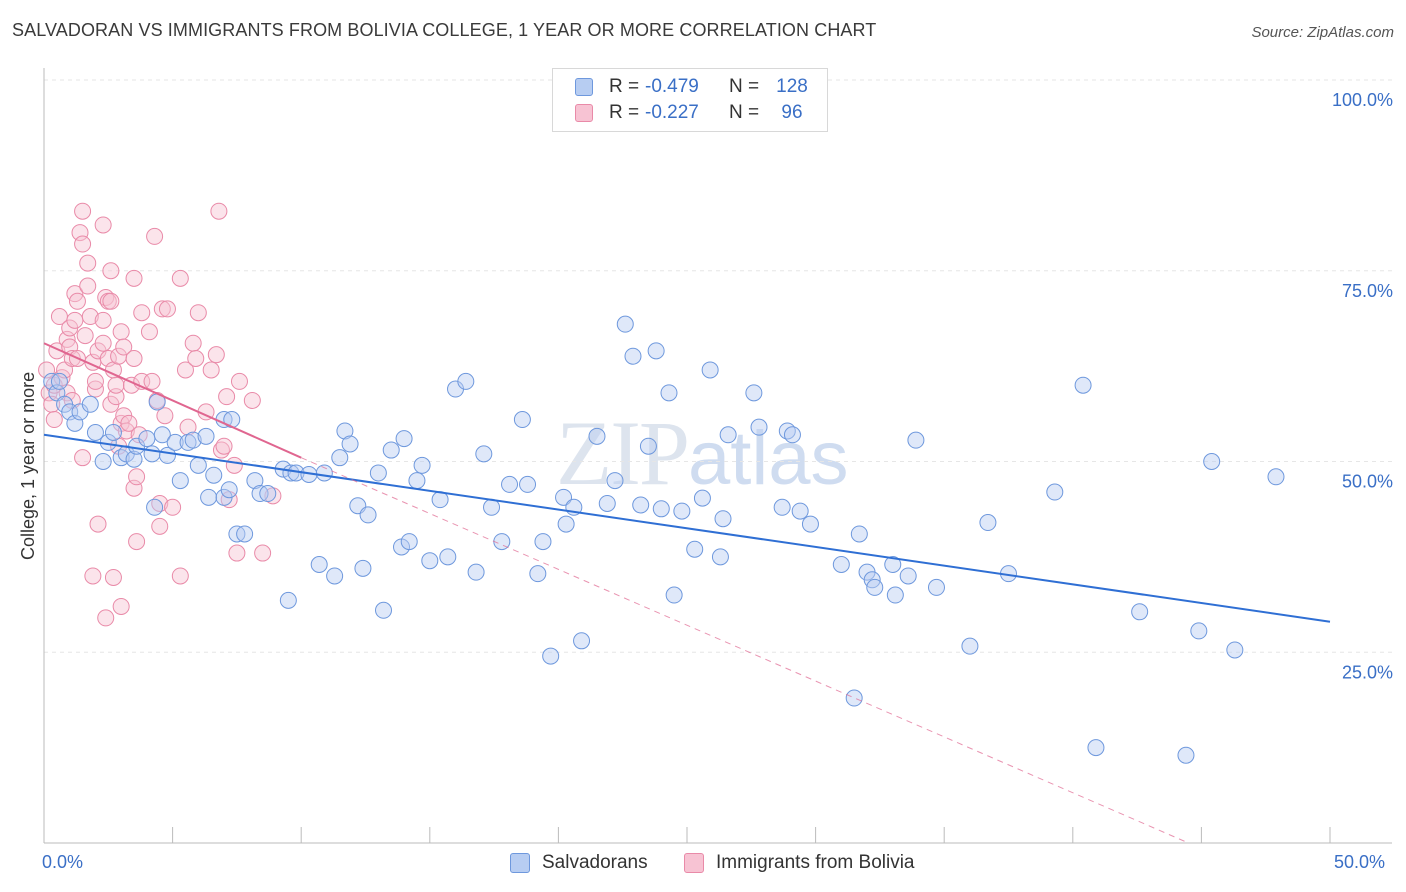  What do you see at coordinates (520, 863) in the screenshot?
I see `legend-swatch-salvadorans` at bounding box center [520, 863].